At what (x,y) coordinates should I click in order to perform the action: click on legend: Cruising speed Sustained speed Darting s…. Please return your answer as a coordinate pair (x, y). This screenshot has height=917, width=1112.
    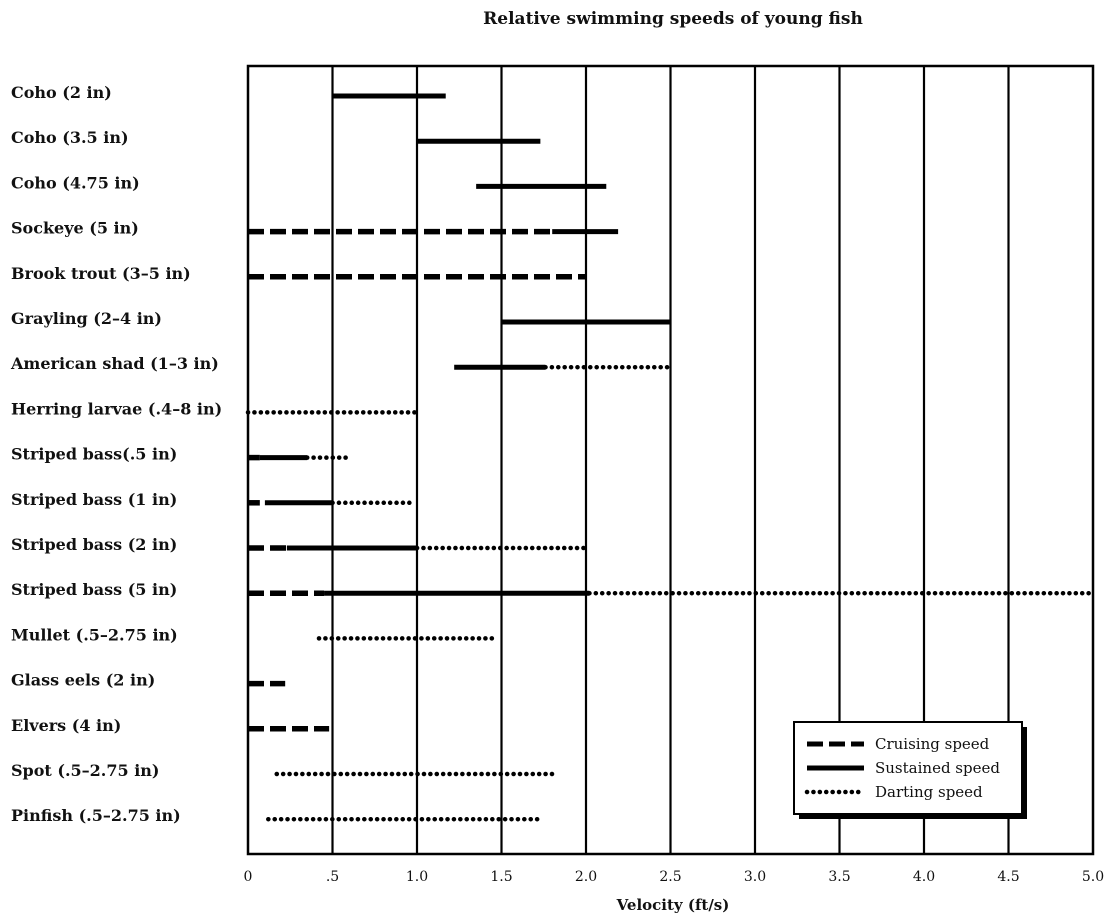
    Looking at the image, I should click on (910, 770).